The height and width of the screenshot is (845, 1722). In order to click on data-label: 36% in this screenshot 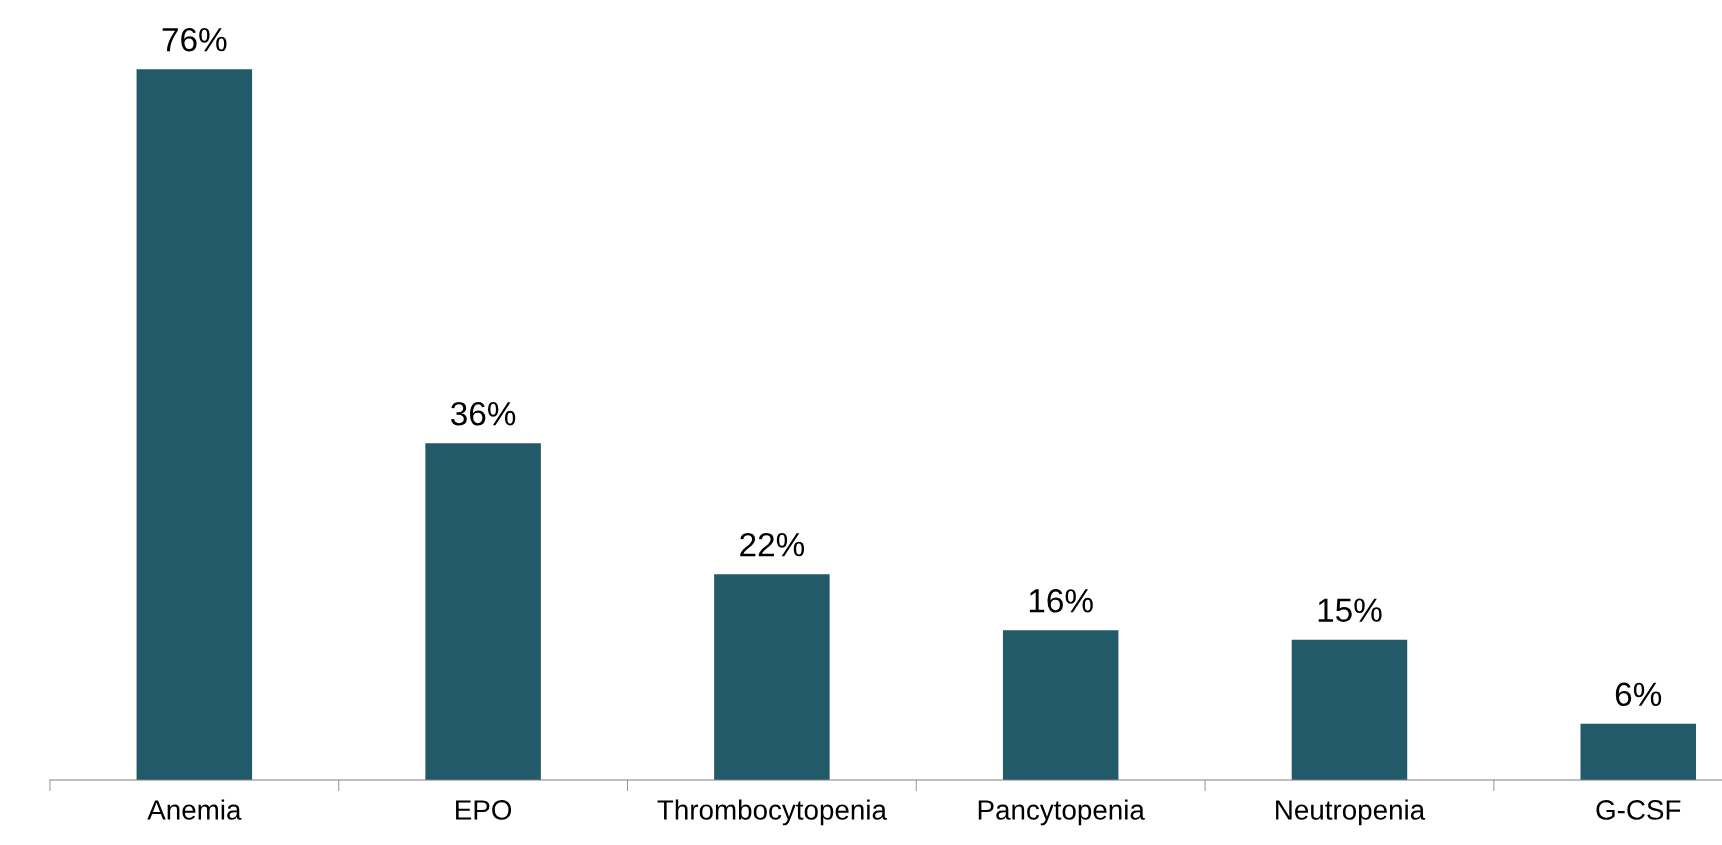, I will do `click(483, 413)`.